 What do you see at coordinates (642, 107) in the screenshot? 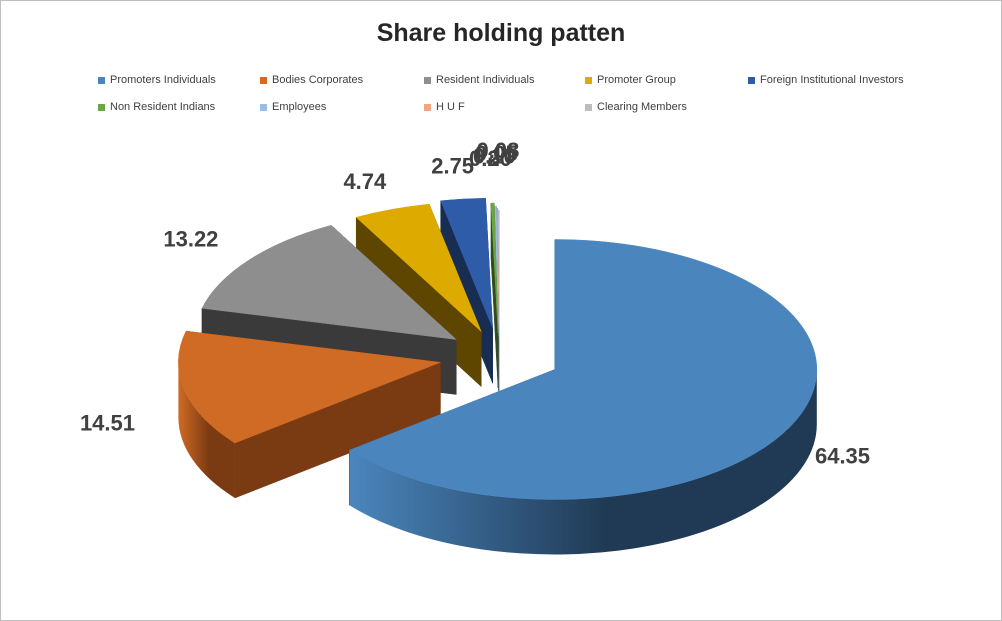
I see `legend-label: Clearing Members` at bounding box center [642, 107].